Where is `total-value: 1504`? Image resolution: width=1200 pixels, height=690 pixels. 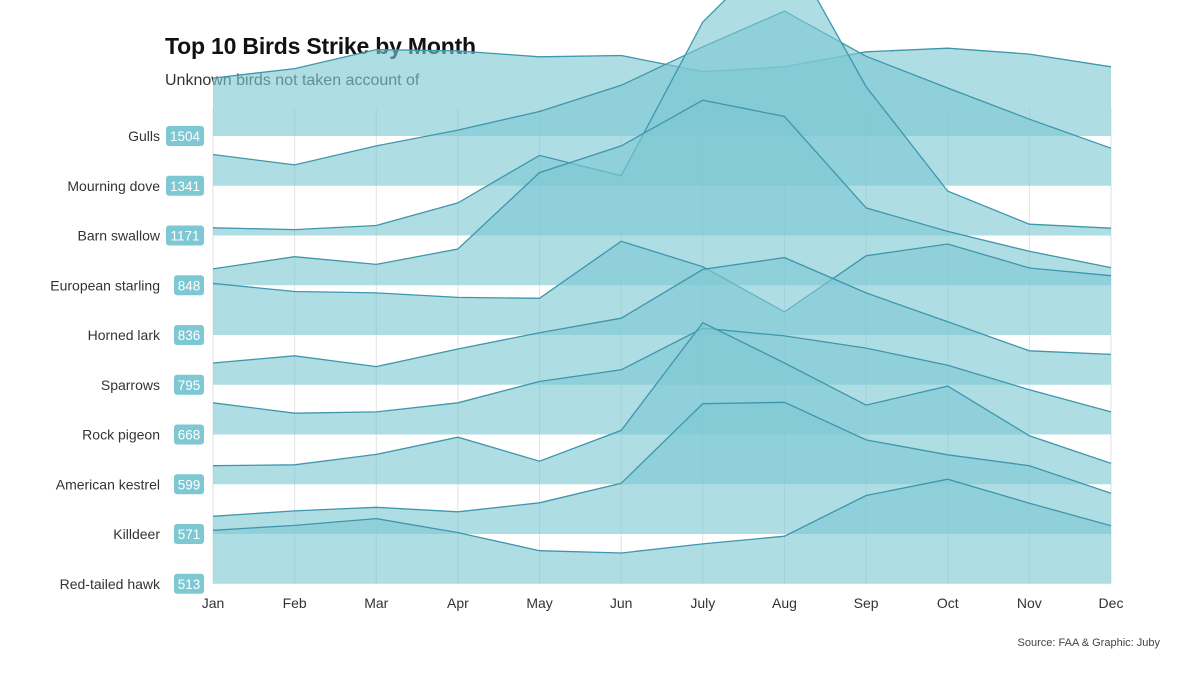 total-value: 1504 is located at coordinates (185, 136).